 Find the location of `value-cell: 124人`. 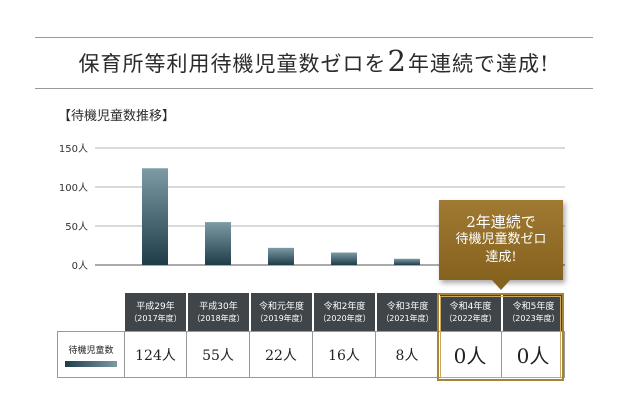

value-cell: 124人 is located at coordinates (155, 354).